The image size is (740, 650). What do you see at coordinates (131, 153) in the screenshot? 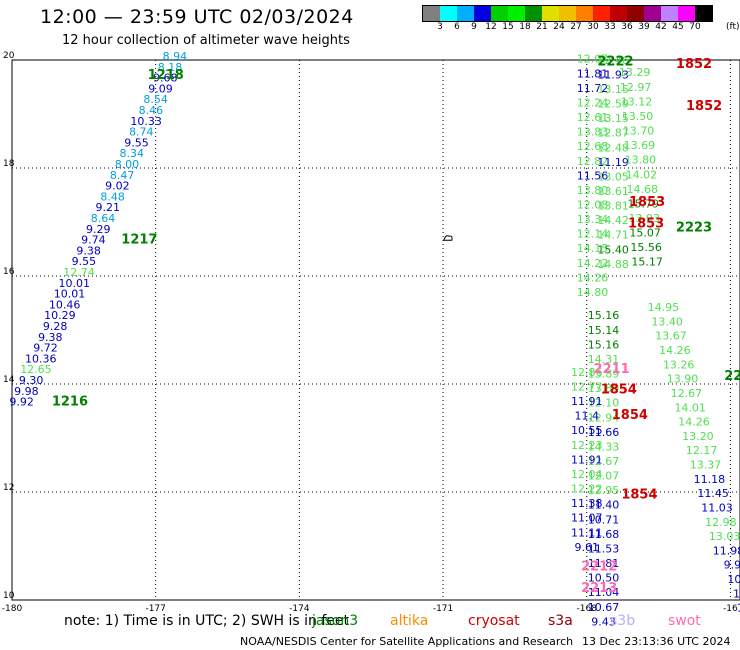
I see `wave-height-value: 8.34` at bounding box center [131, 153].